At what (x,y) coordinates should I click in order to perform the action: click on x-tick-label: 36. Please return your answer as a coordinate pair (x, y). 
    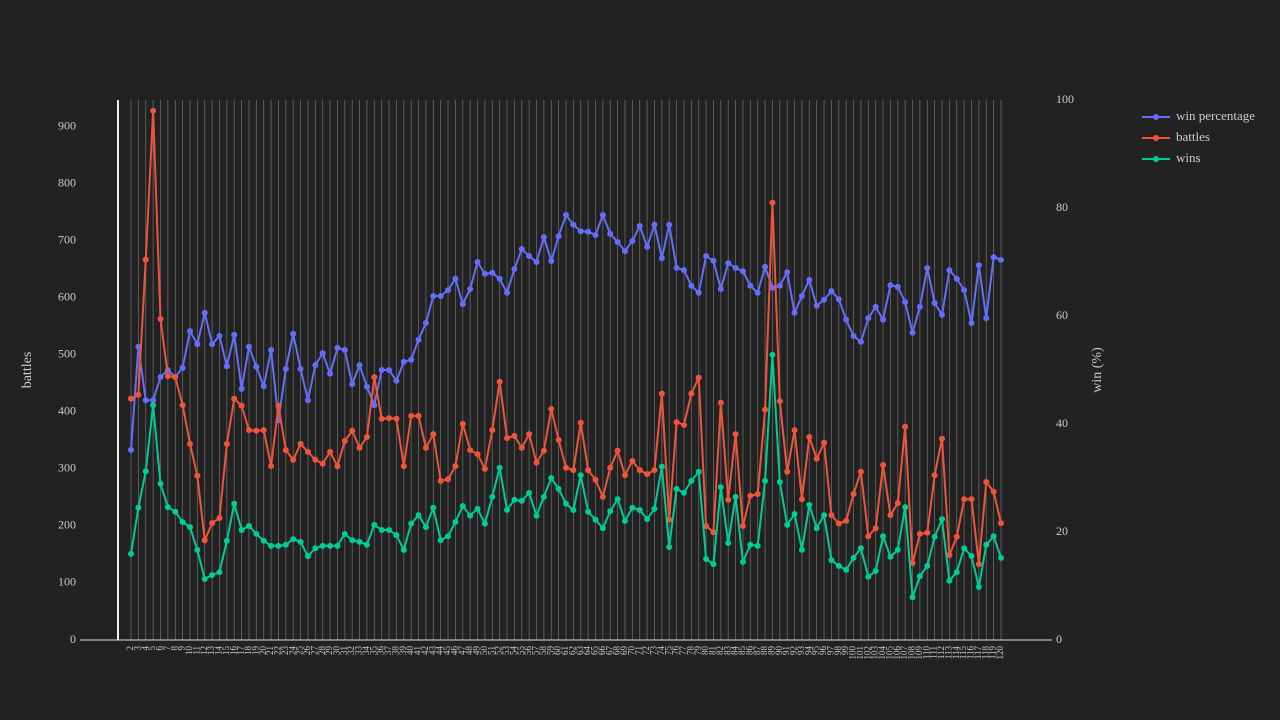
    Looking at the image, I should click on (381, 651).